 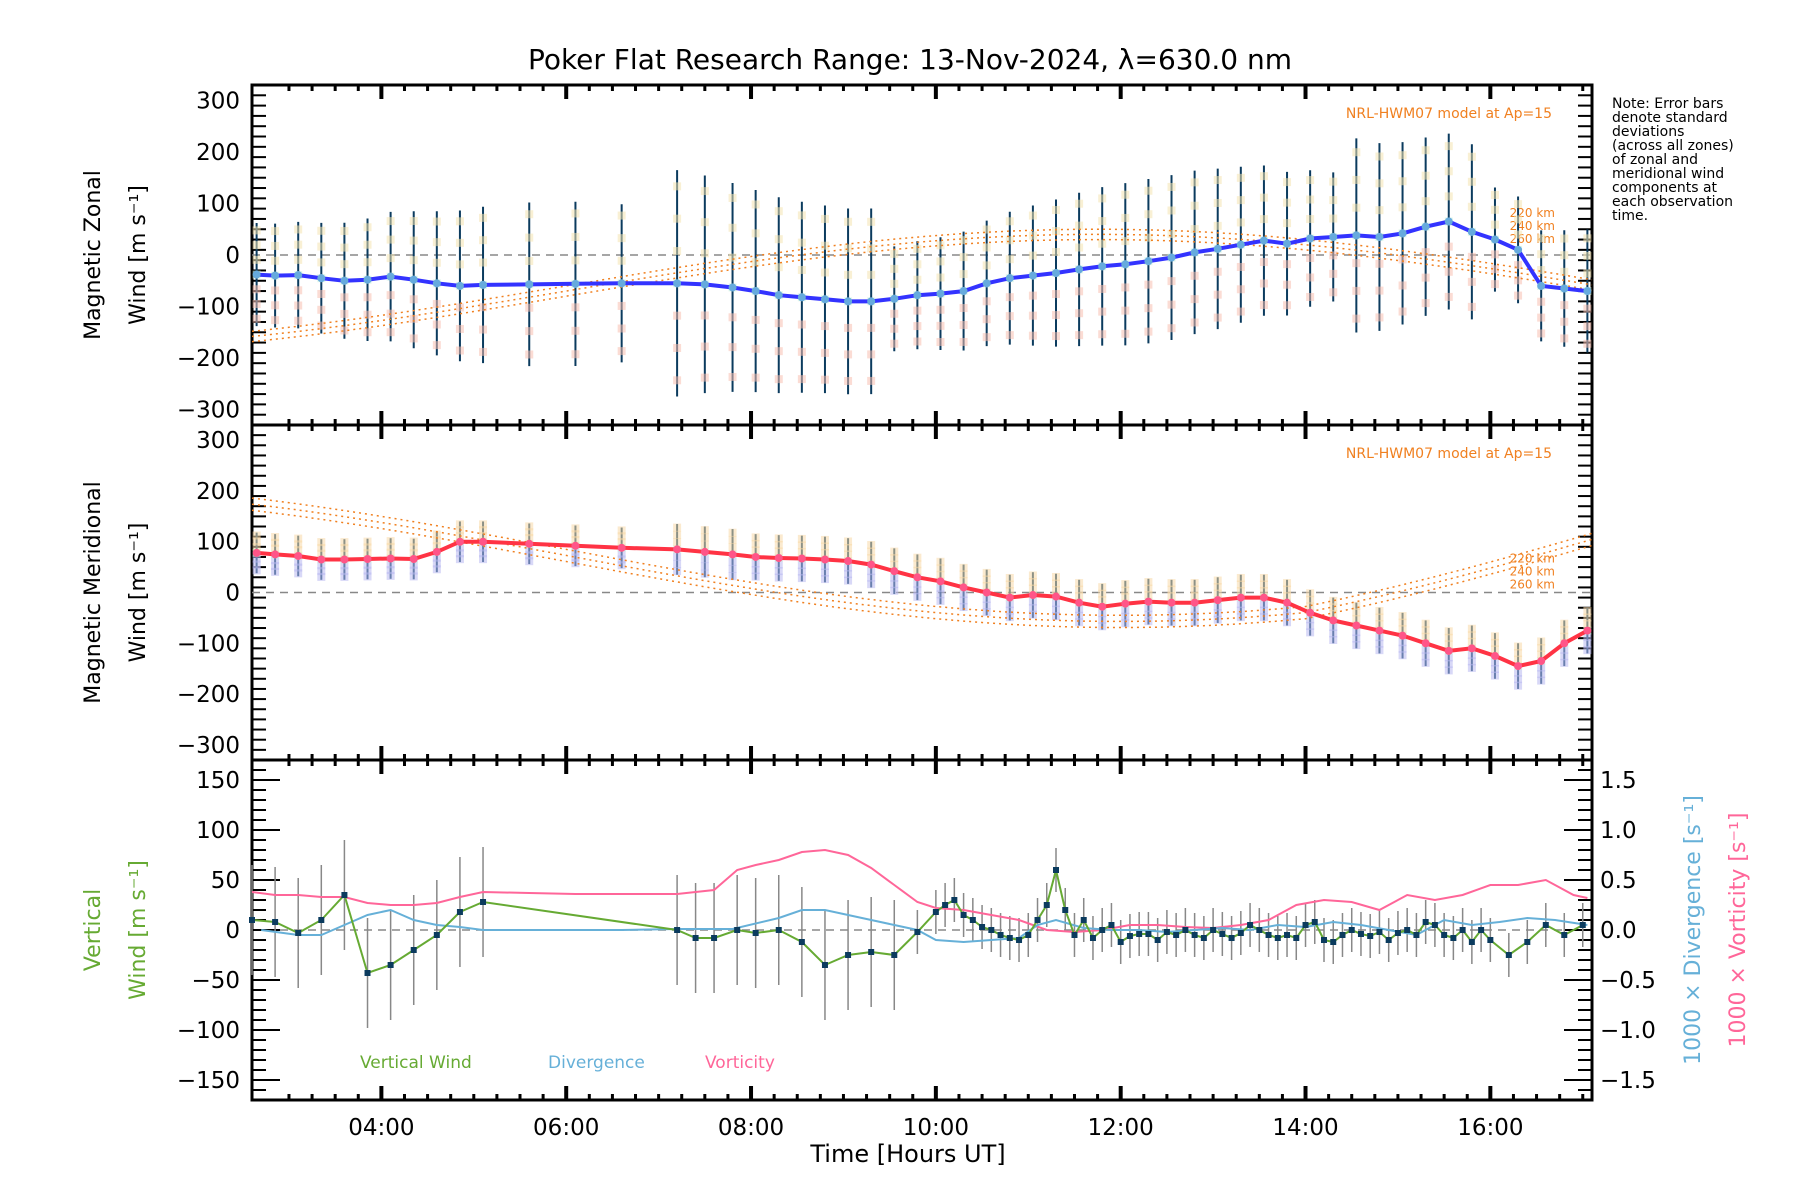 I want to click on y2-axis-label-vorticity: 1000 × Vorticity [s⁻¹], so click(x=1738, y=930).